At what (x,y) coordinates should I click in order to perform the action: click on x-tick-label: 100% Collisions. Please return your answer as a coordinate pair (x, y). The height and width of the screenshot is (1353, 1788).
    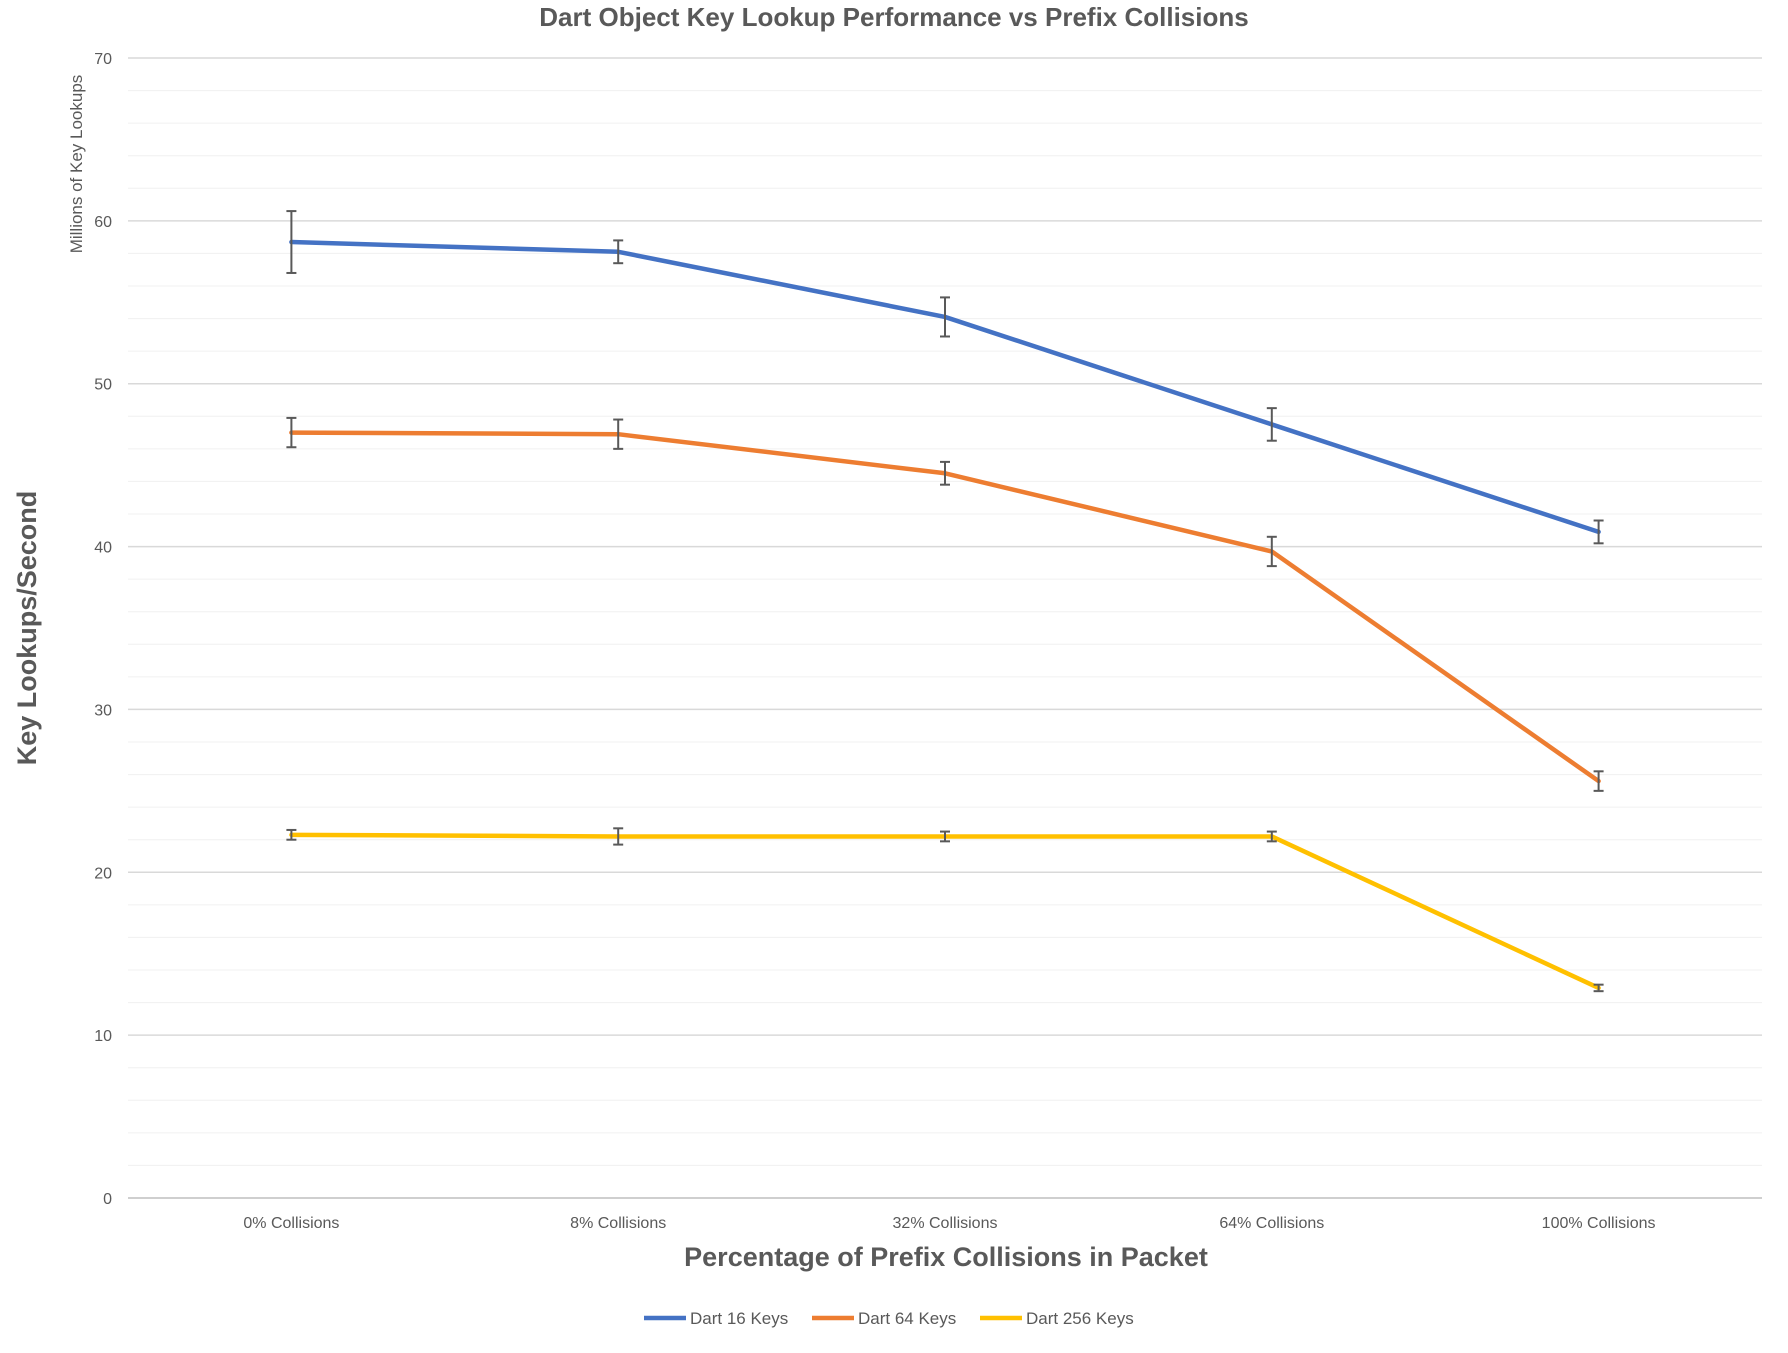
    Looking at the image, I should click on (1599, 1223).